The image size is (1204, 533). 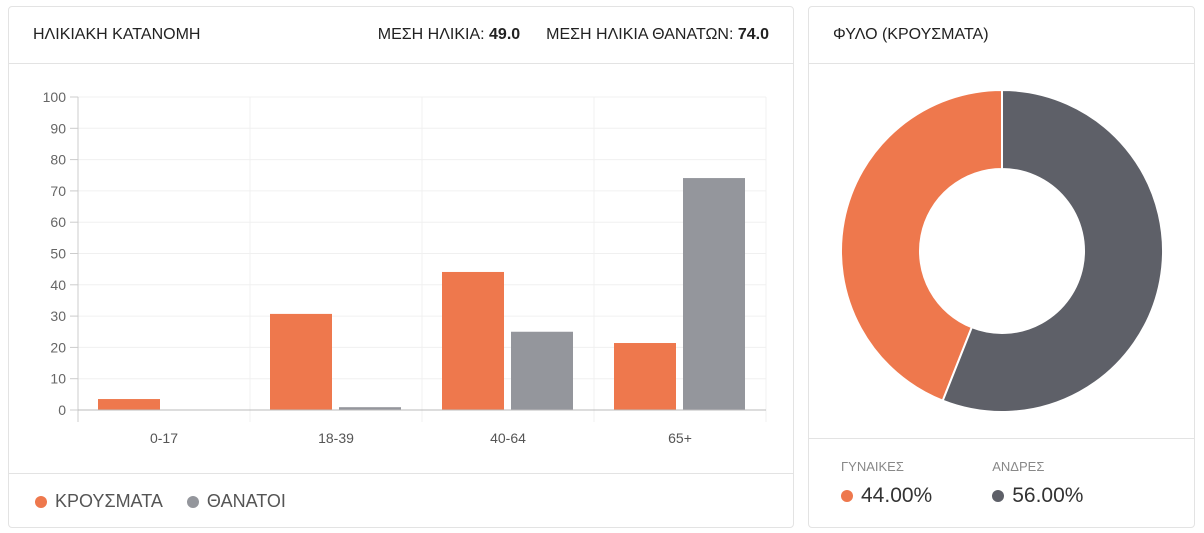 I want to click on y-tick-label: 20, so click(x=58, y=347).